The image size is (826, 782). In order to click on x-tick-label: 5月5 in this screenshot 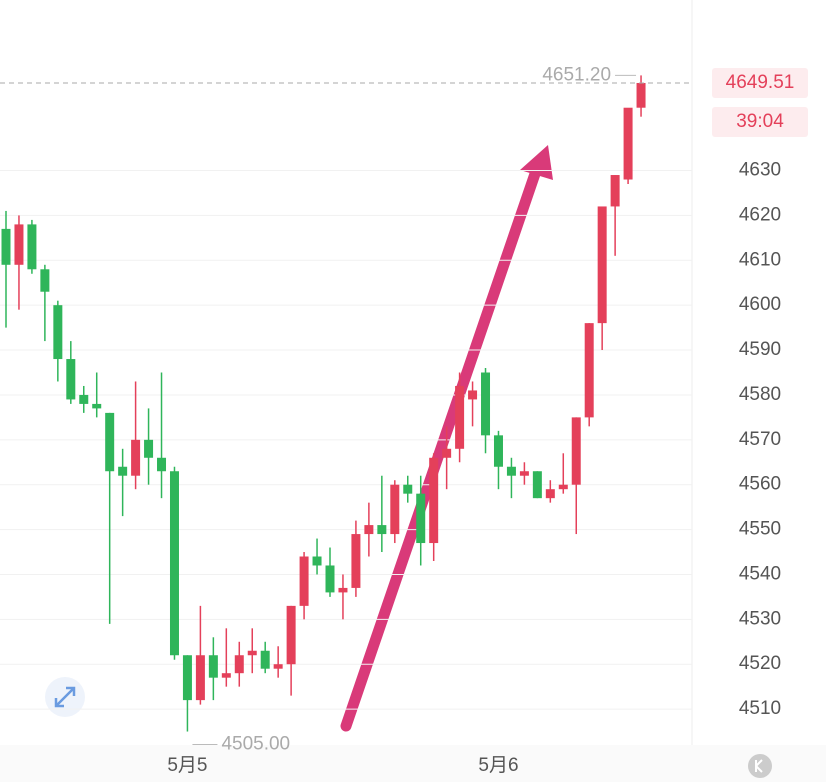, I will do `click(187, 765)`.